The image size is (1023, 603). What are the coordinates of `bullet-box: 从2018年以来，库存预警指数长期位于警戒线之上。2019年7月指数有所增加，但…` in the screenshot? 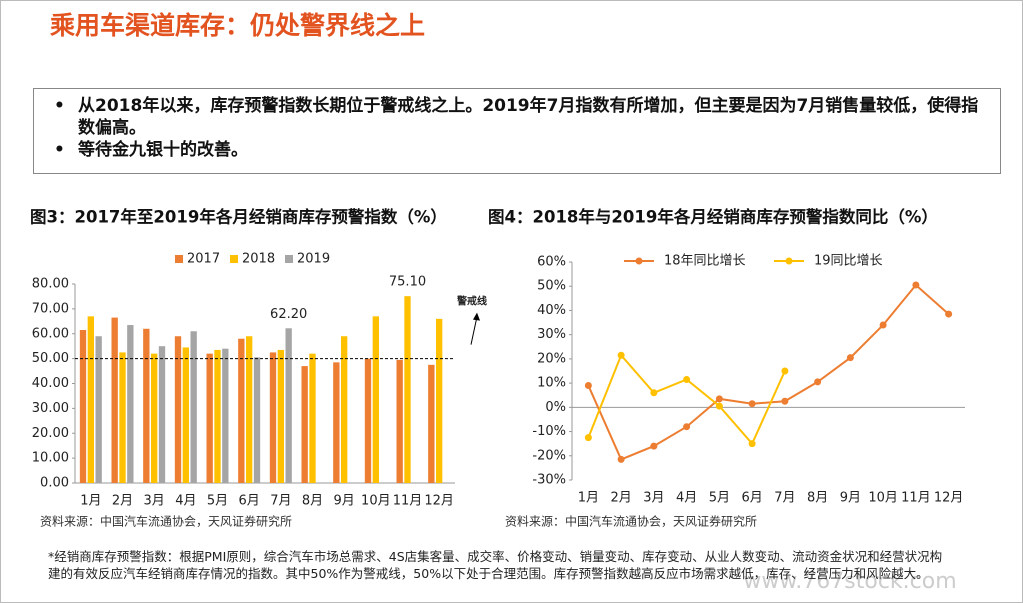 It's located at (517, 131).